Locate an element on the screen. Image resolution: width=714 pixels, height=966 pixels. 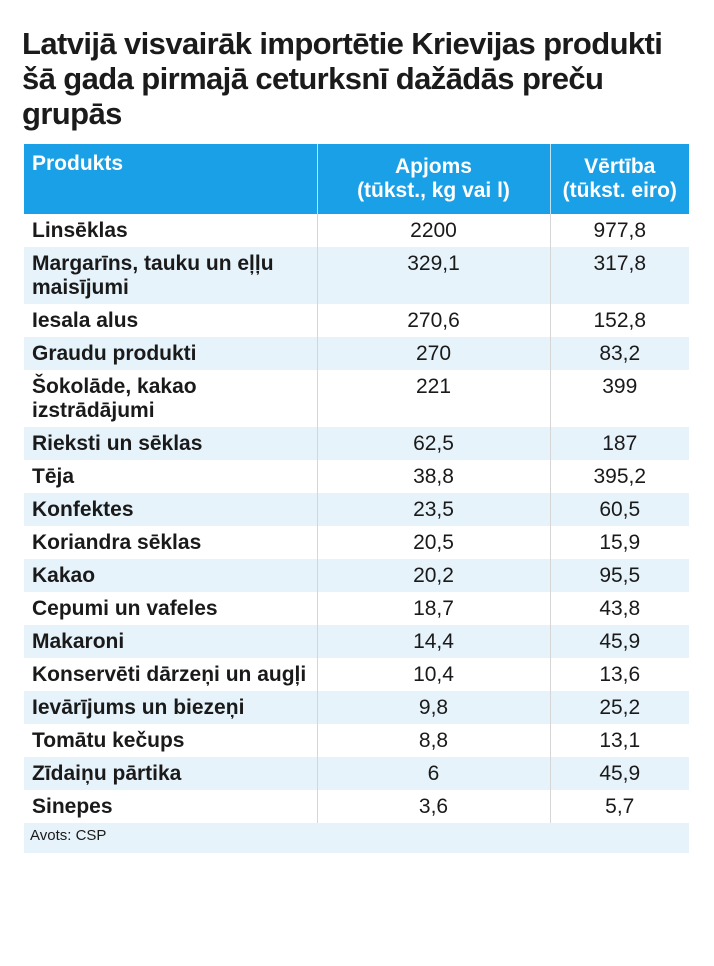
product-cell: Konfektes is located at coordinates (171, 509).